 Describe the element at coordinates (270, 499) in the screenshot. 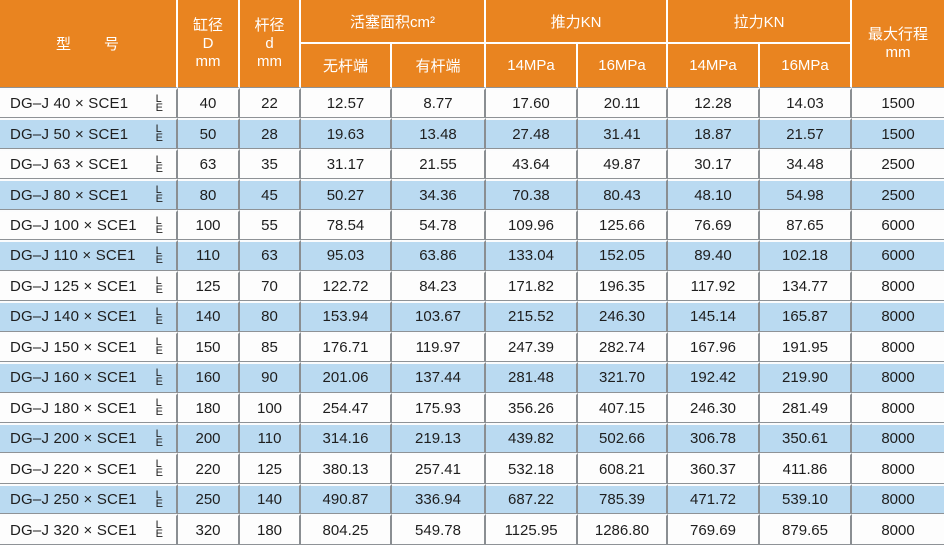

I see `value-cell: 140` at that location.